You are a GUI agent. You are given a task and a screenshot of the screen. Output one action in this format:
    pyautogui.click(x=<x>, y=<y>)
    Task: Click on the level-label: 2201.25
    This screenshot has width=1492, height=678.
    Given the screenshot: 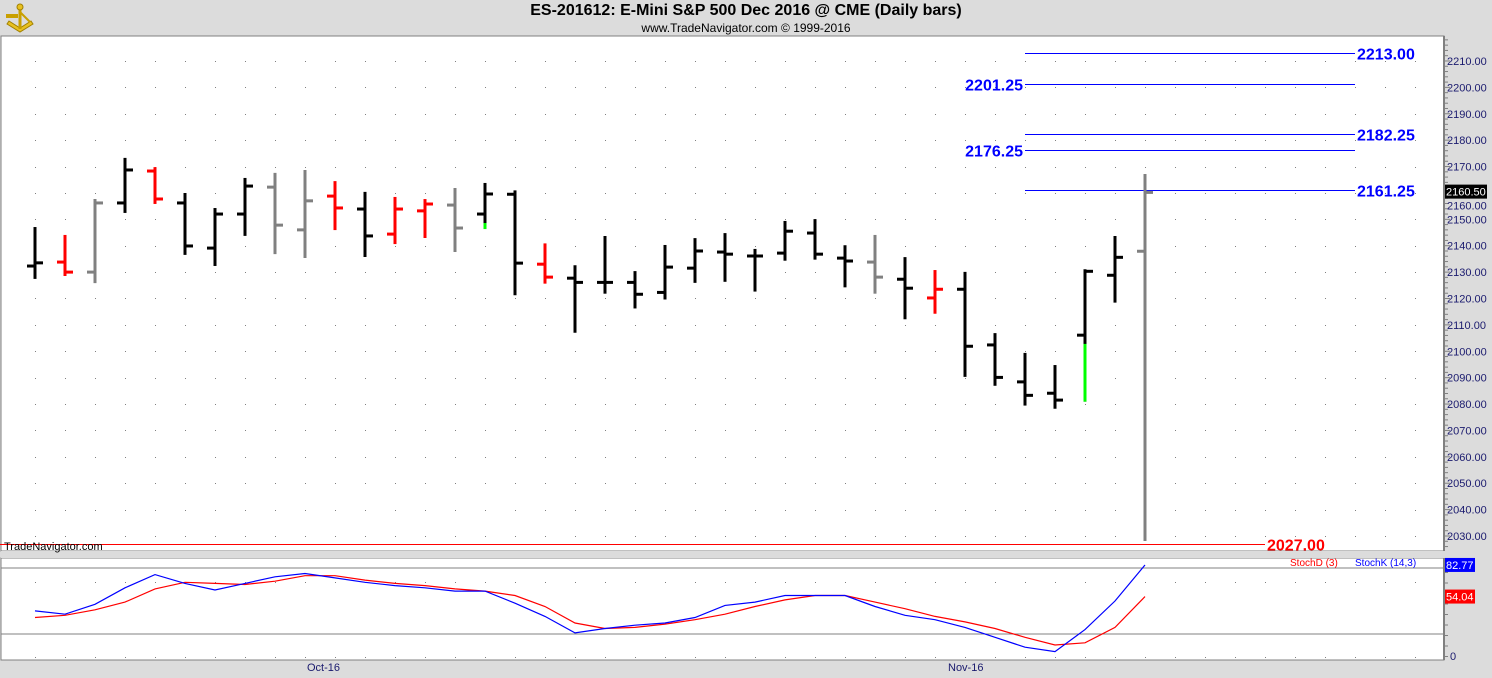 What is the action you would take?
    pyautogui.click(x=994, y=86)
    